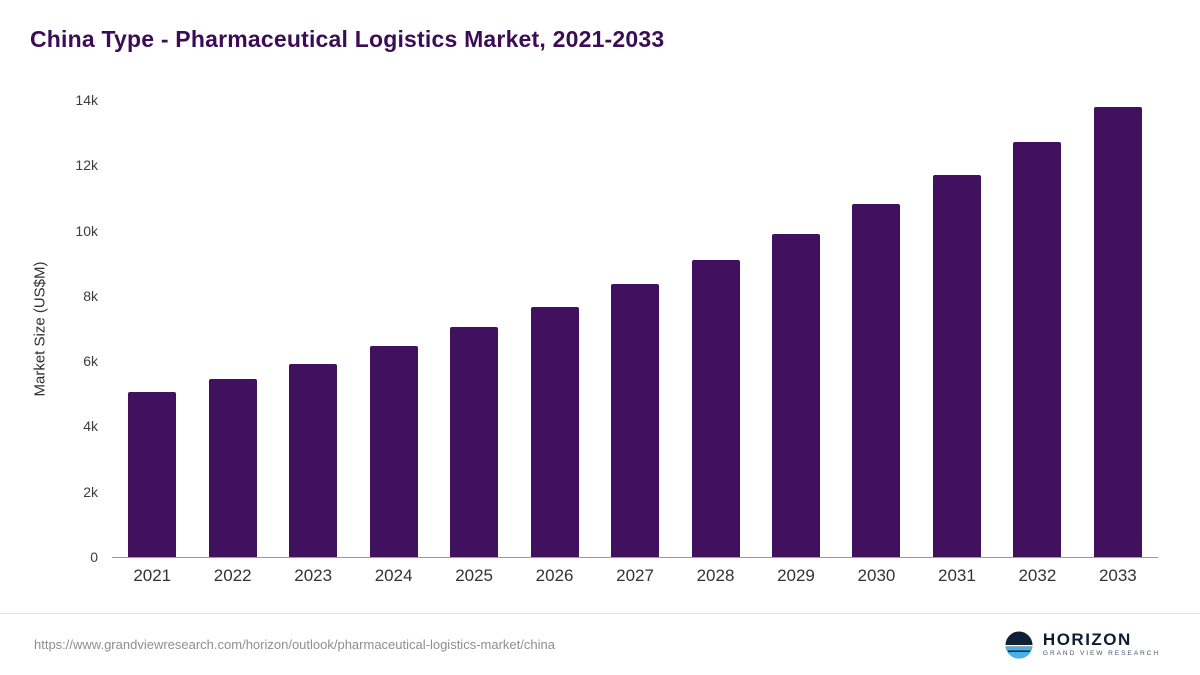 The image size is (1200, 675). What do you see at coordinates (554, 575) in the screenshot?
I see `x-axis-label: 2026` at bounding box center [554, 575].